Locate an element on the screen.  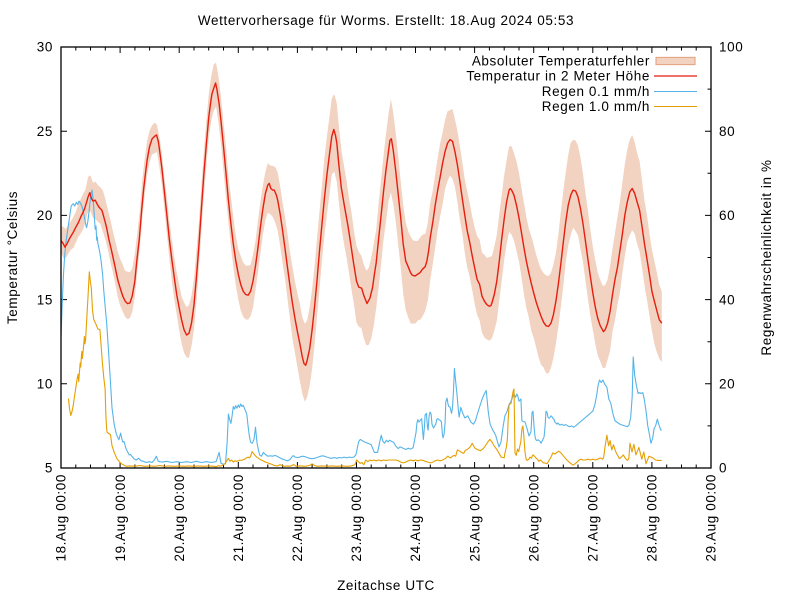
svg-text: 18.Aug 00:00 is located at coordinates (61, 518).